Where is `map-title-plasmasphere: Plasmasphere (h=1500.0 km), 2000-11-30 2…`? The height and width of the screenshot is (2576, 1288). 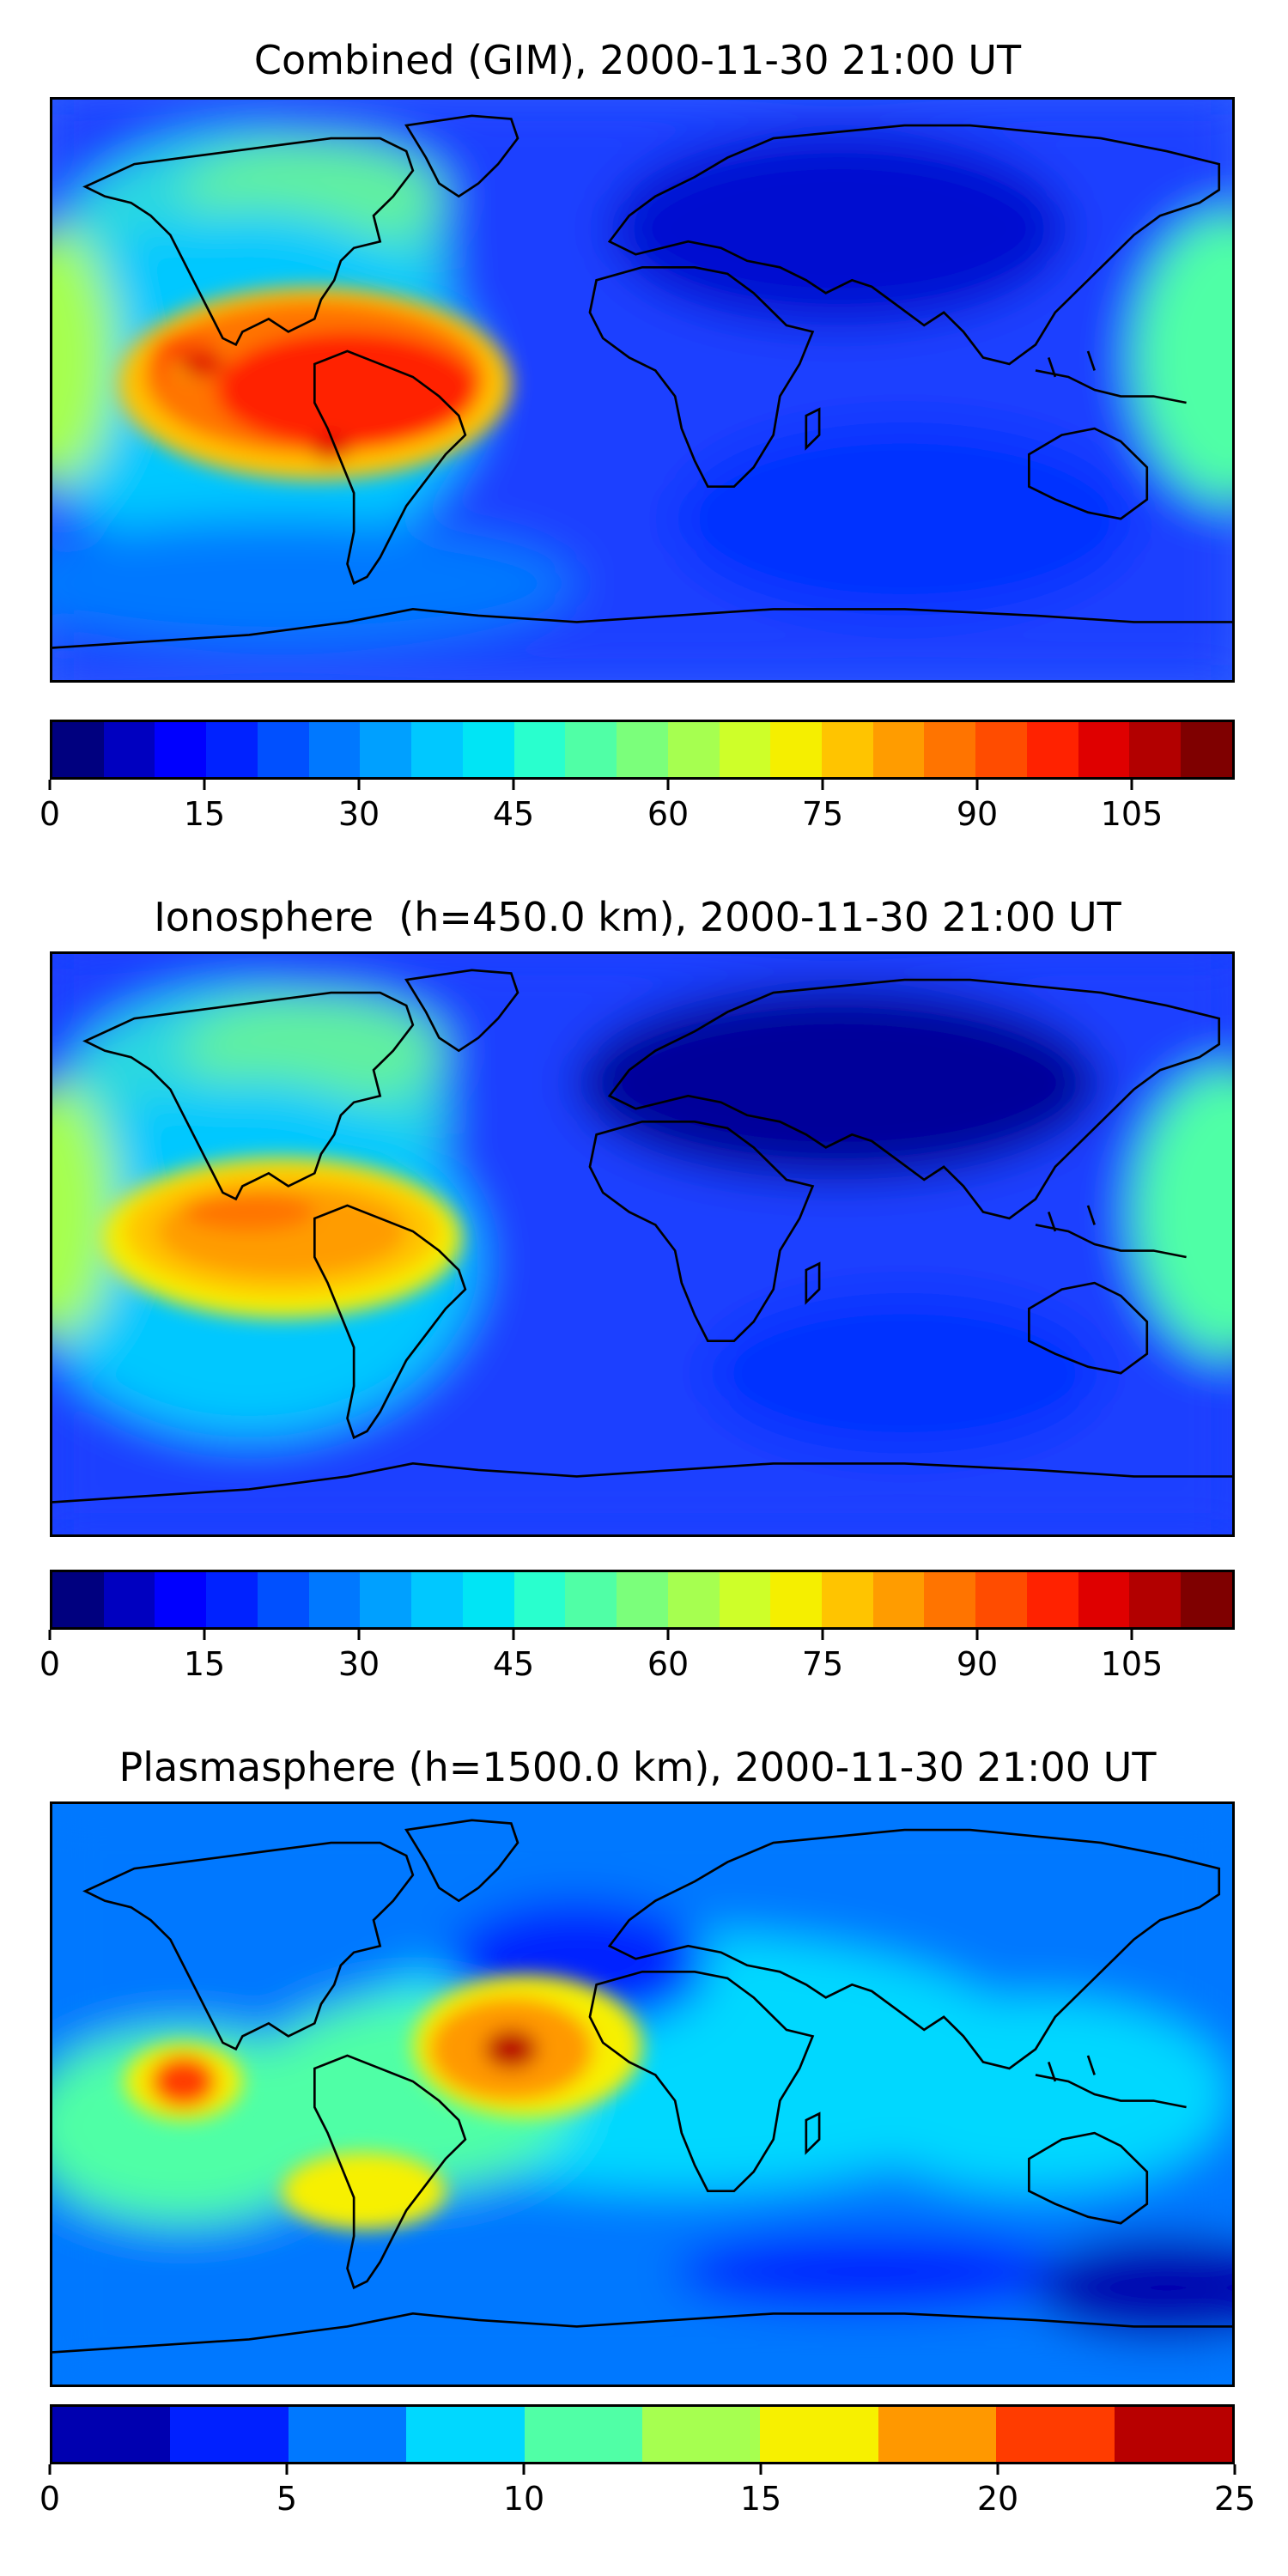 map-title-plasmasphere: Plasmasphere (h=1500.0 km), 2000-11-30 2… is located at coordinates (638, 1767).